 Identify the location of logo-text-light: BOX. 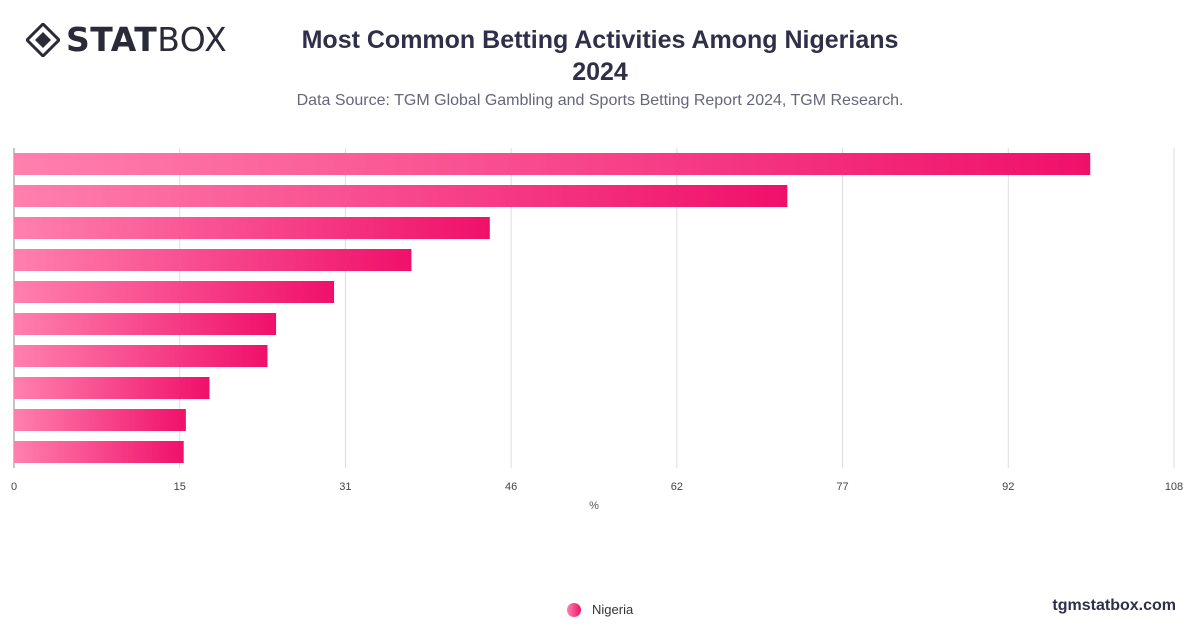
(192, 39).